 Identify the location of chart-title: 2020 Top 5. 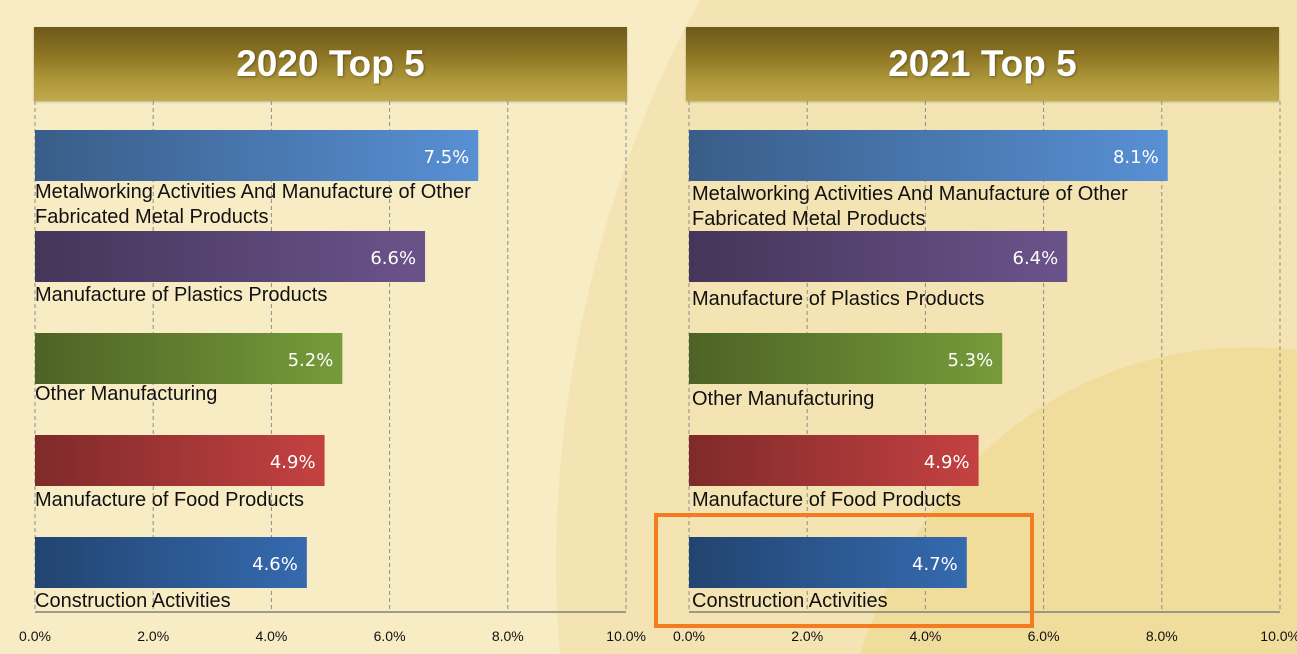
(330, 63).